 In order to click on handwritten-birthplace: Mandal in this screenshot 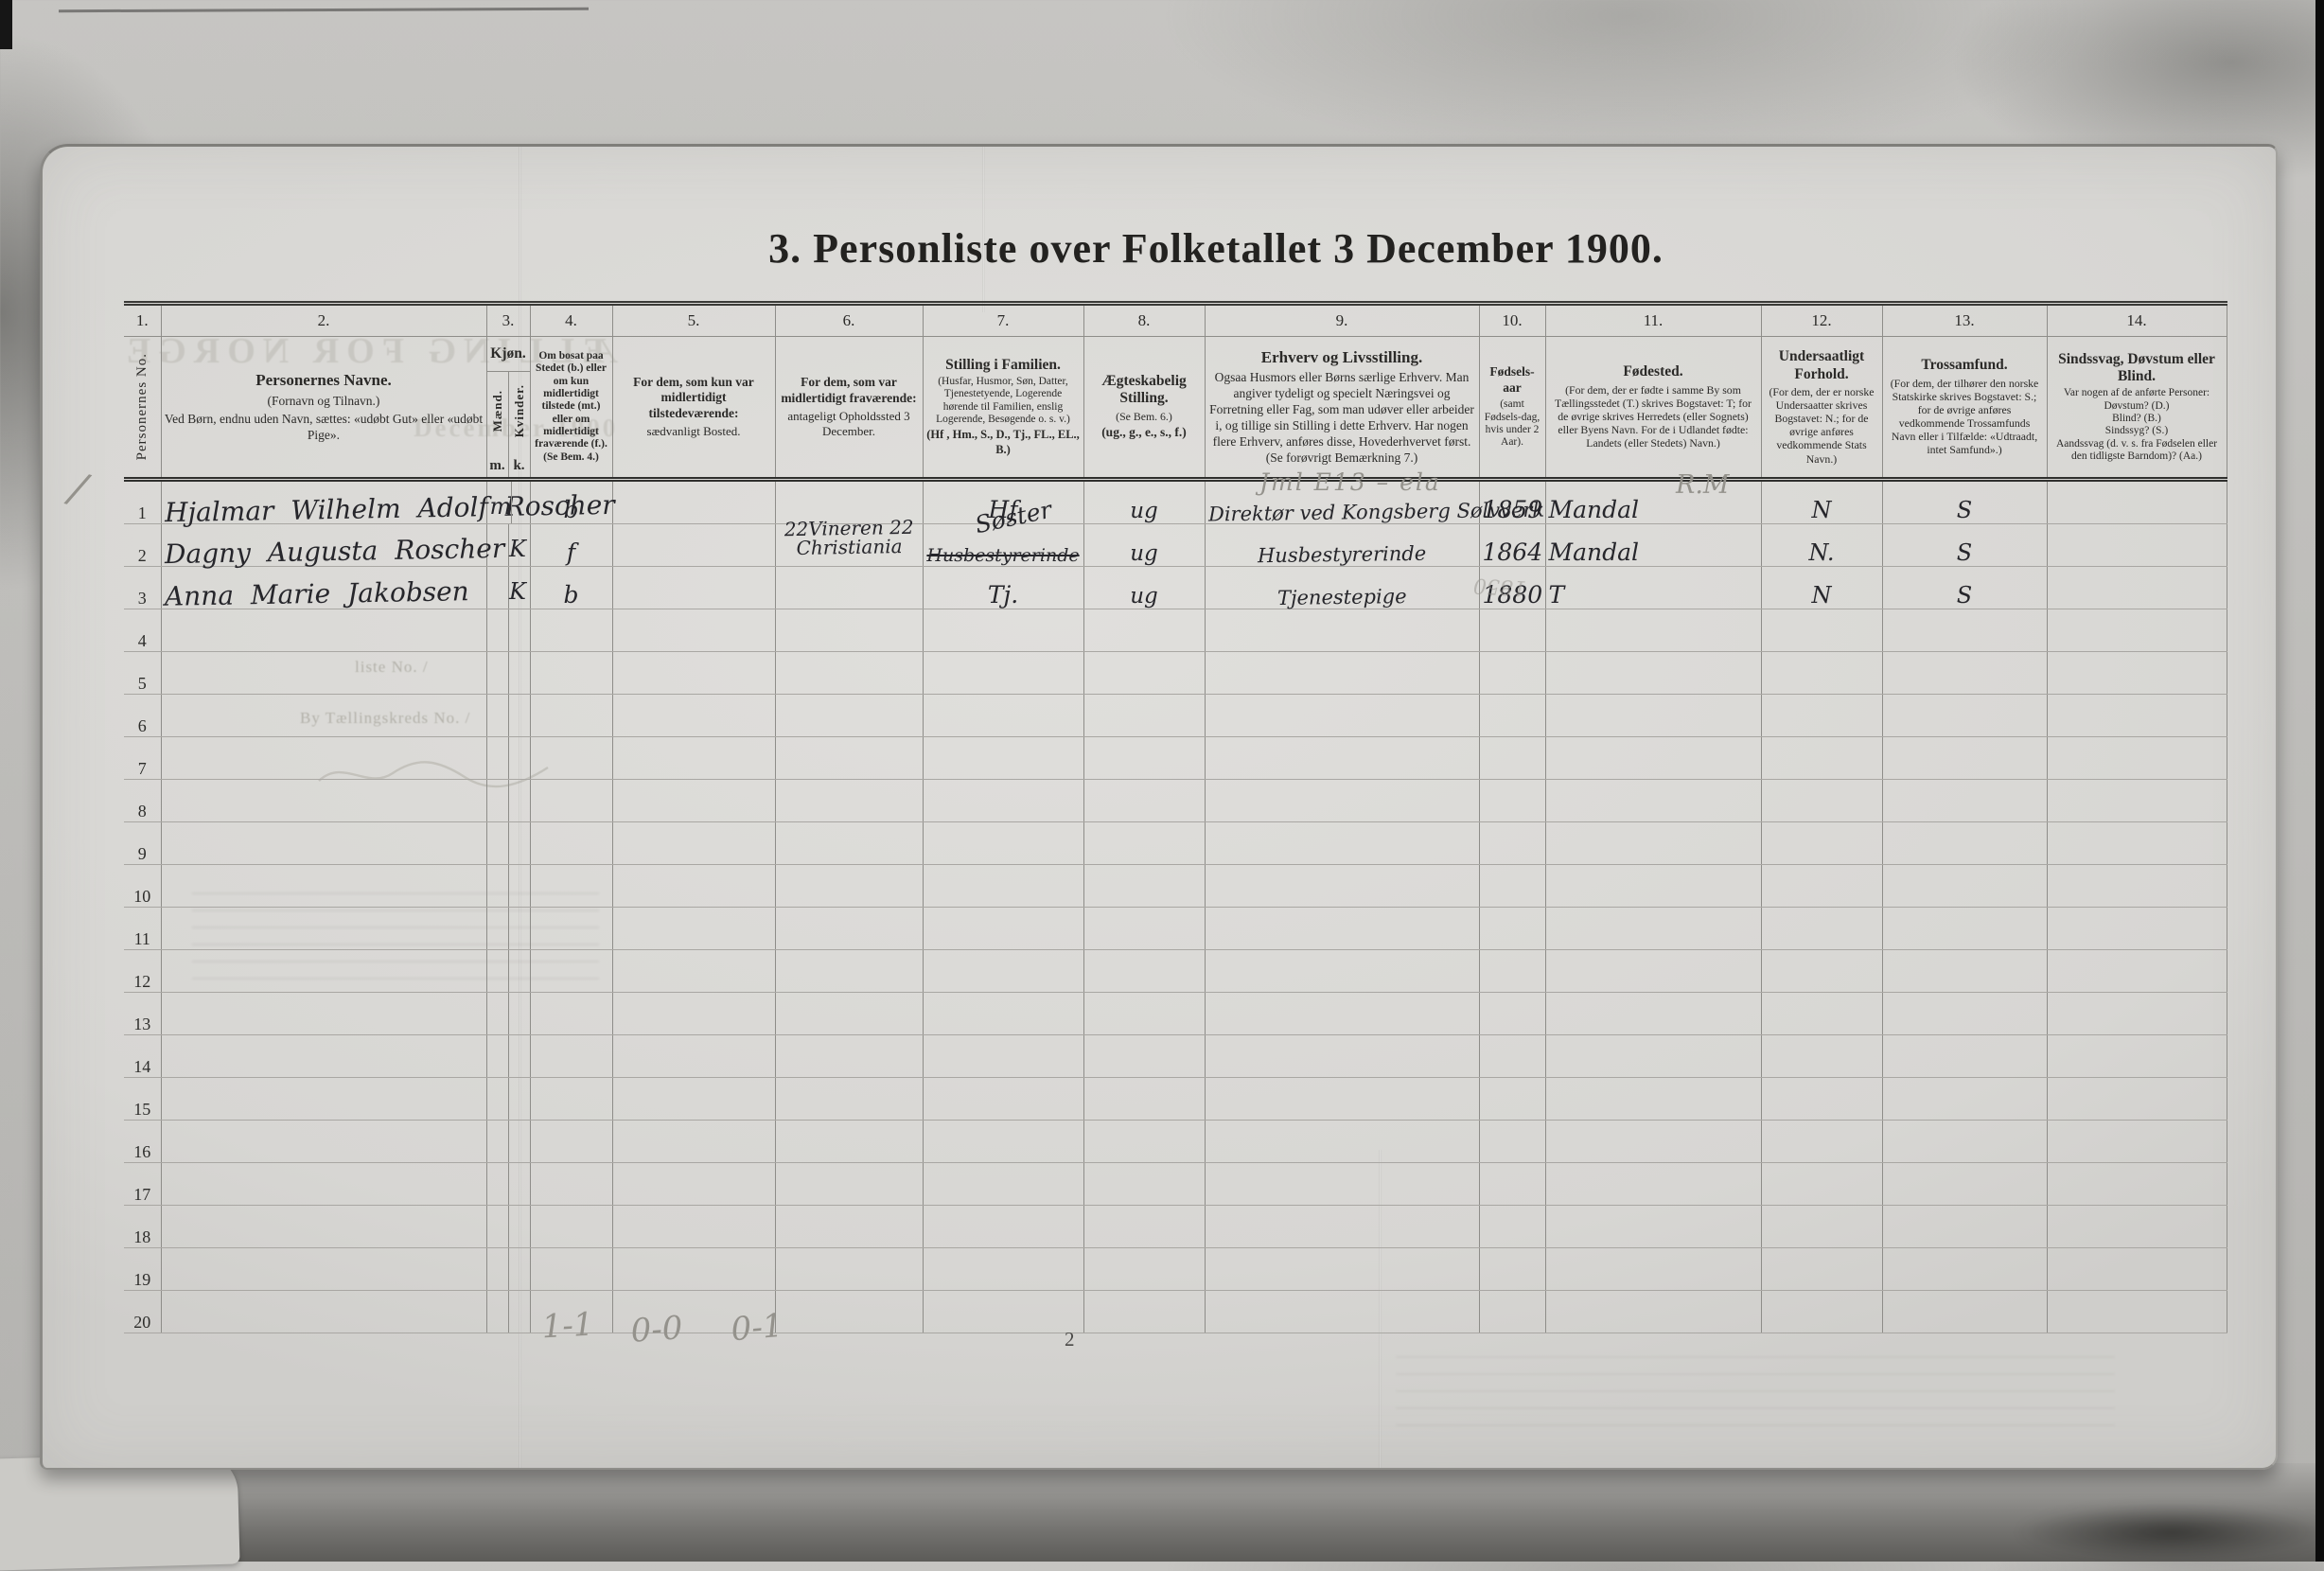, I will do `click(1594, 552)`.